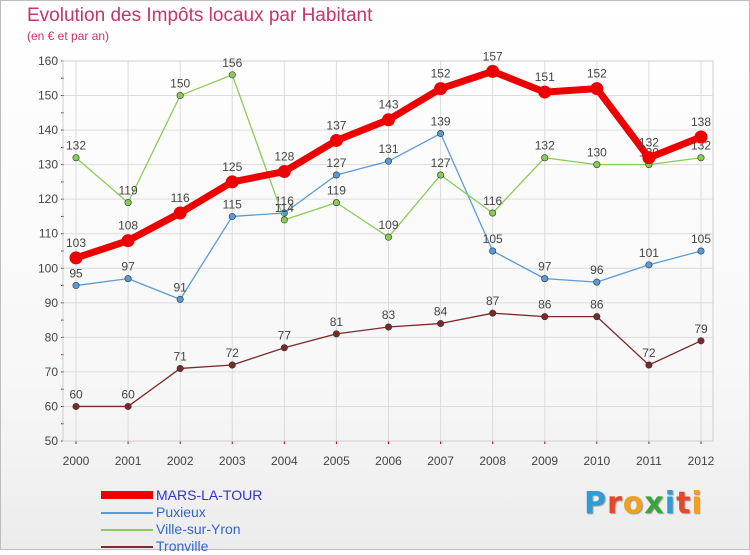  I want to click on x-tick-label: 2005, so click(336, 461).